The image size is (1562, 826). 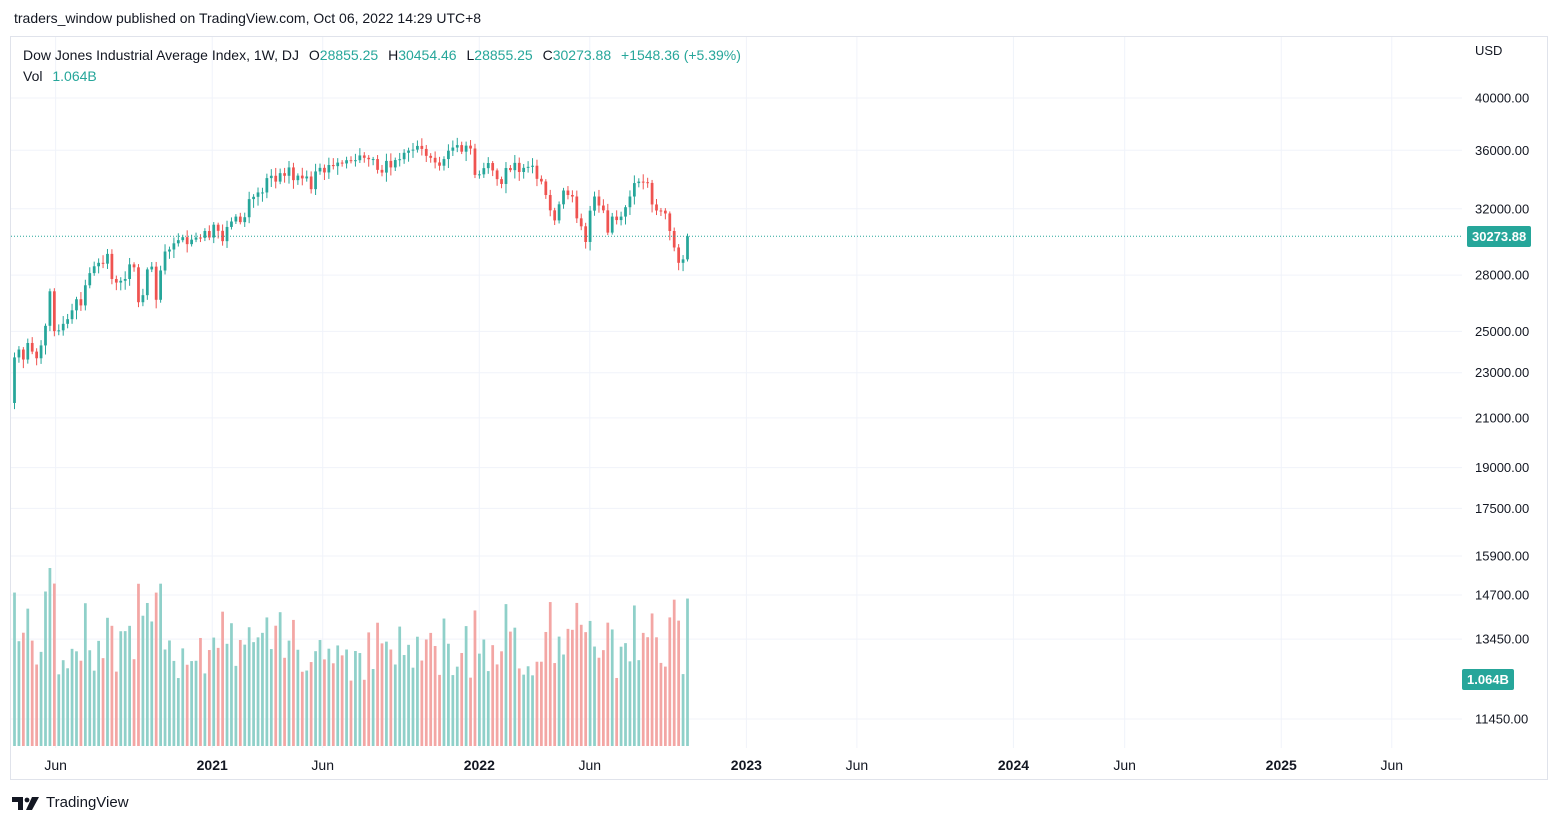 I want to click on x-tick-label: 2025, so click(x=1281, y=765).